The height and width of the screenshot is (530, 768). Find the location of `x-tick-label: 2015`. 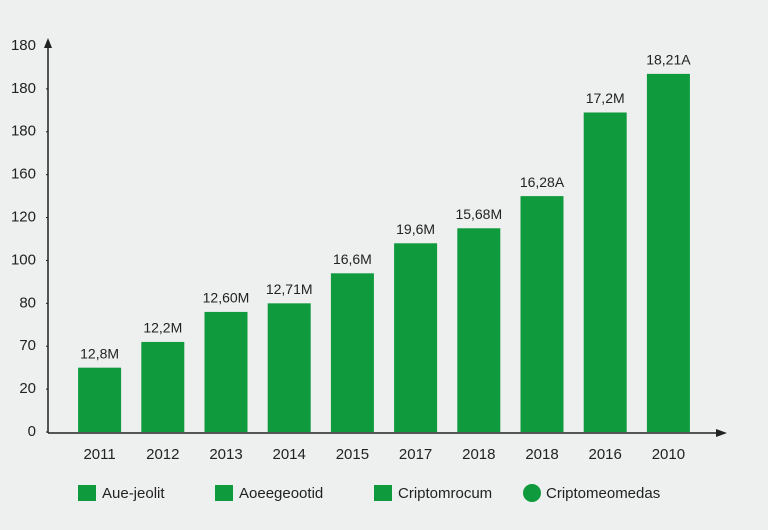

x-tick-label: 2015 is located at coordinates (352, 454).